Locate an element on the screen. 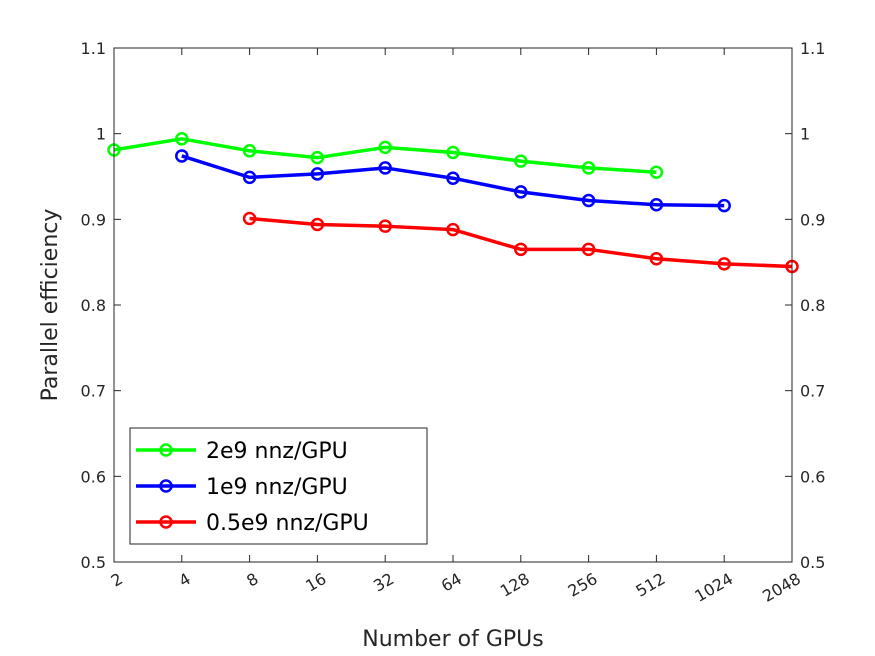 This screenshot has width=875, height=656. y-axis-right-ticks: 0.5 0.6 0.7 0.8 0.9 1 1.1 is located at coordinates (805, 305).